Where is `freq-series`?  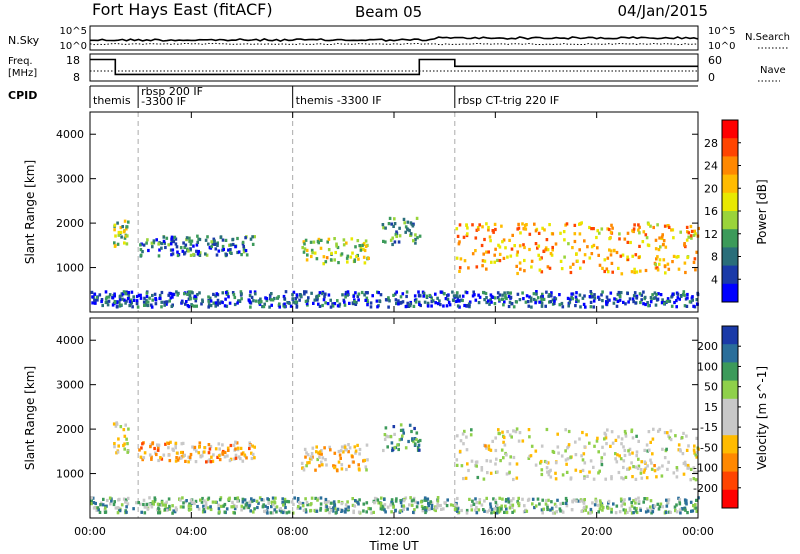 freq-series is located at coordinates (394, 67).